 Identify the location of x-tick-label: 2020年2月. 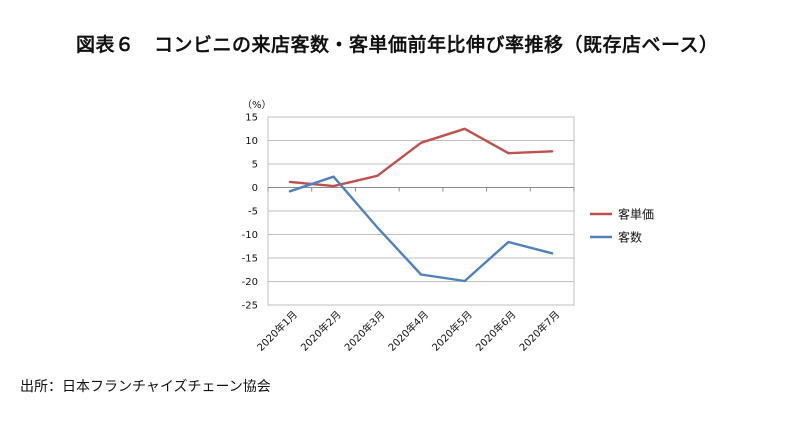
(321, 331).